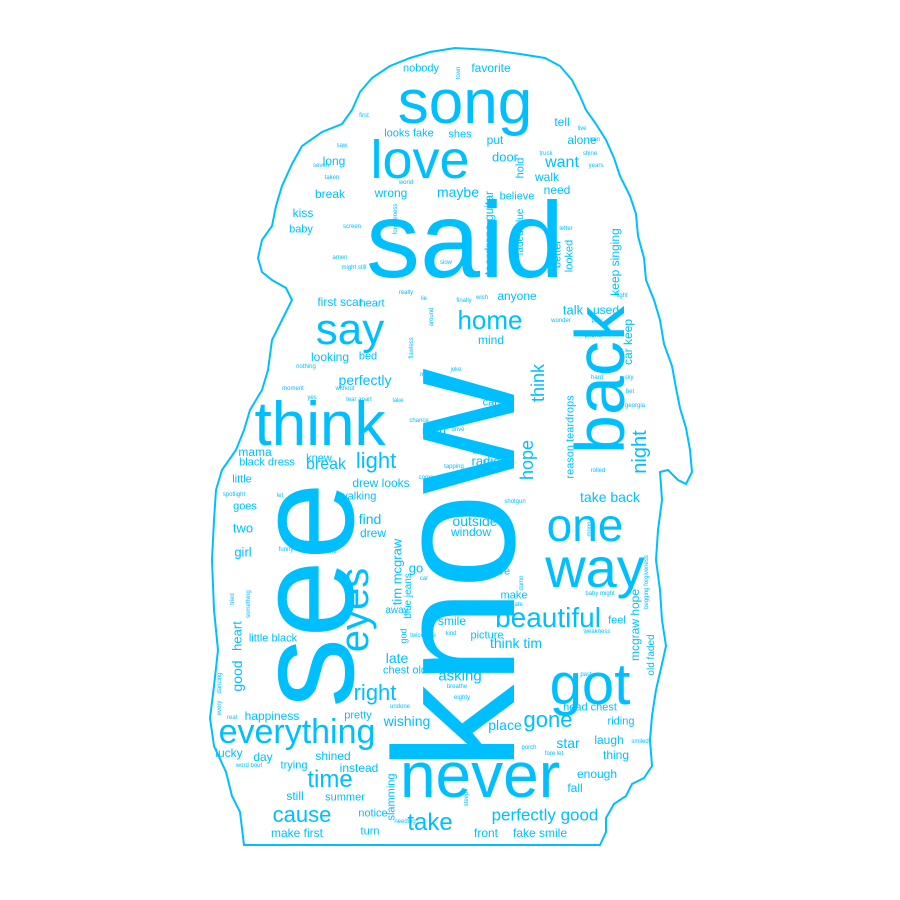 The height and width of the screenshot is (900, 900). I want to click on word-tried: tried, so click(233, 599).